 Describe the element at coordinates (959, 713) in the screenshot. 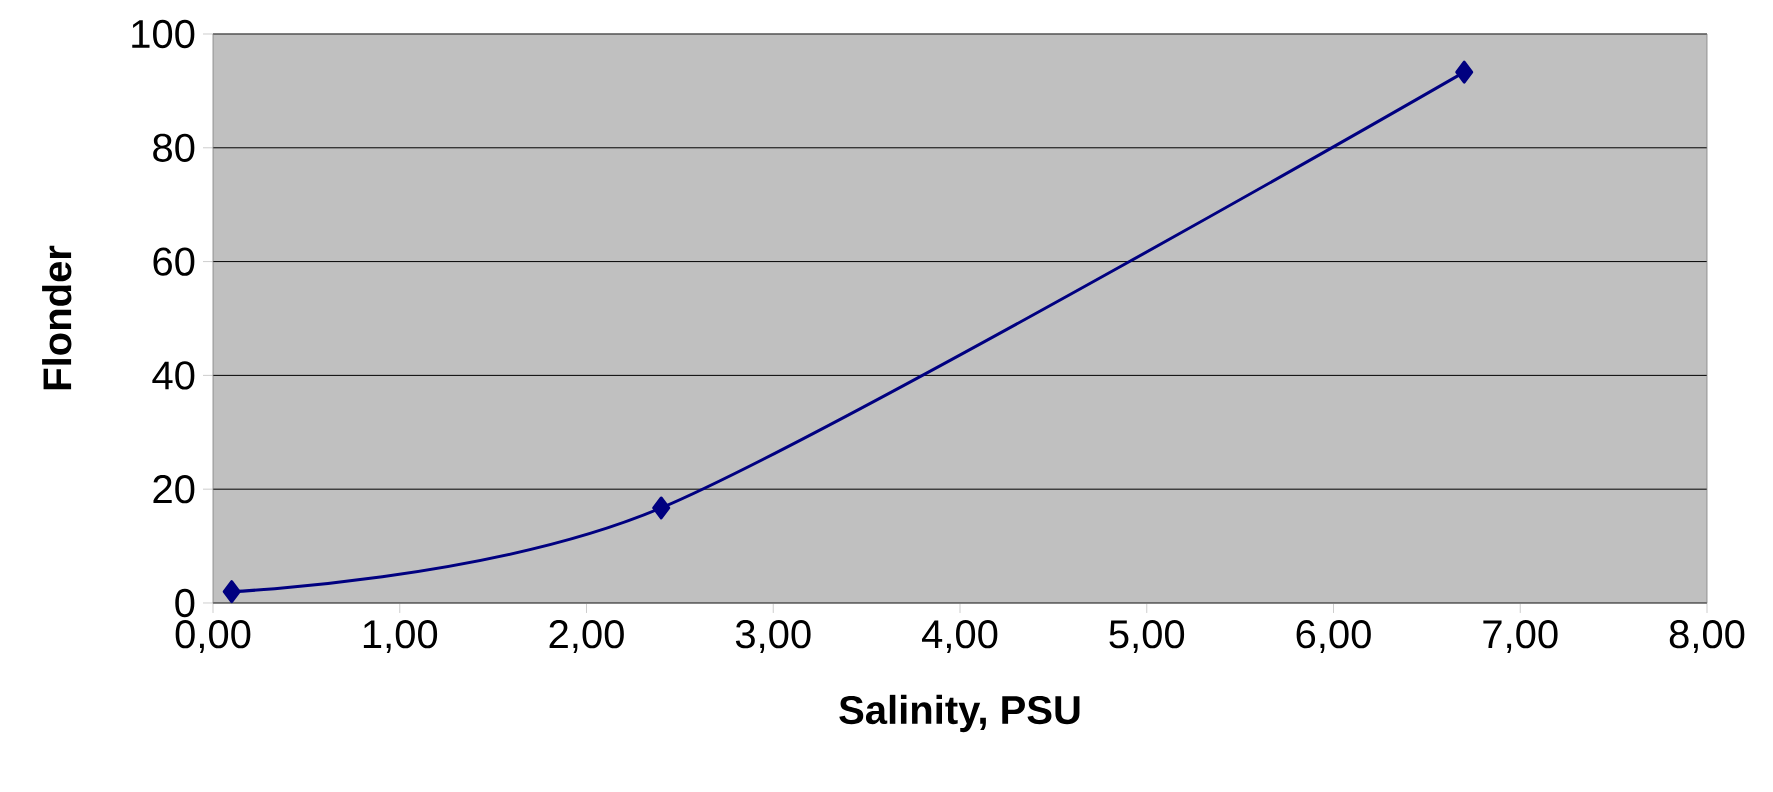

I see `x-axis-title: Salinity, PSU` at that location.